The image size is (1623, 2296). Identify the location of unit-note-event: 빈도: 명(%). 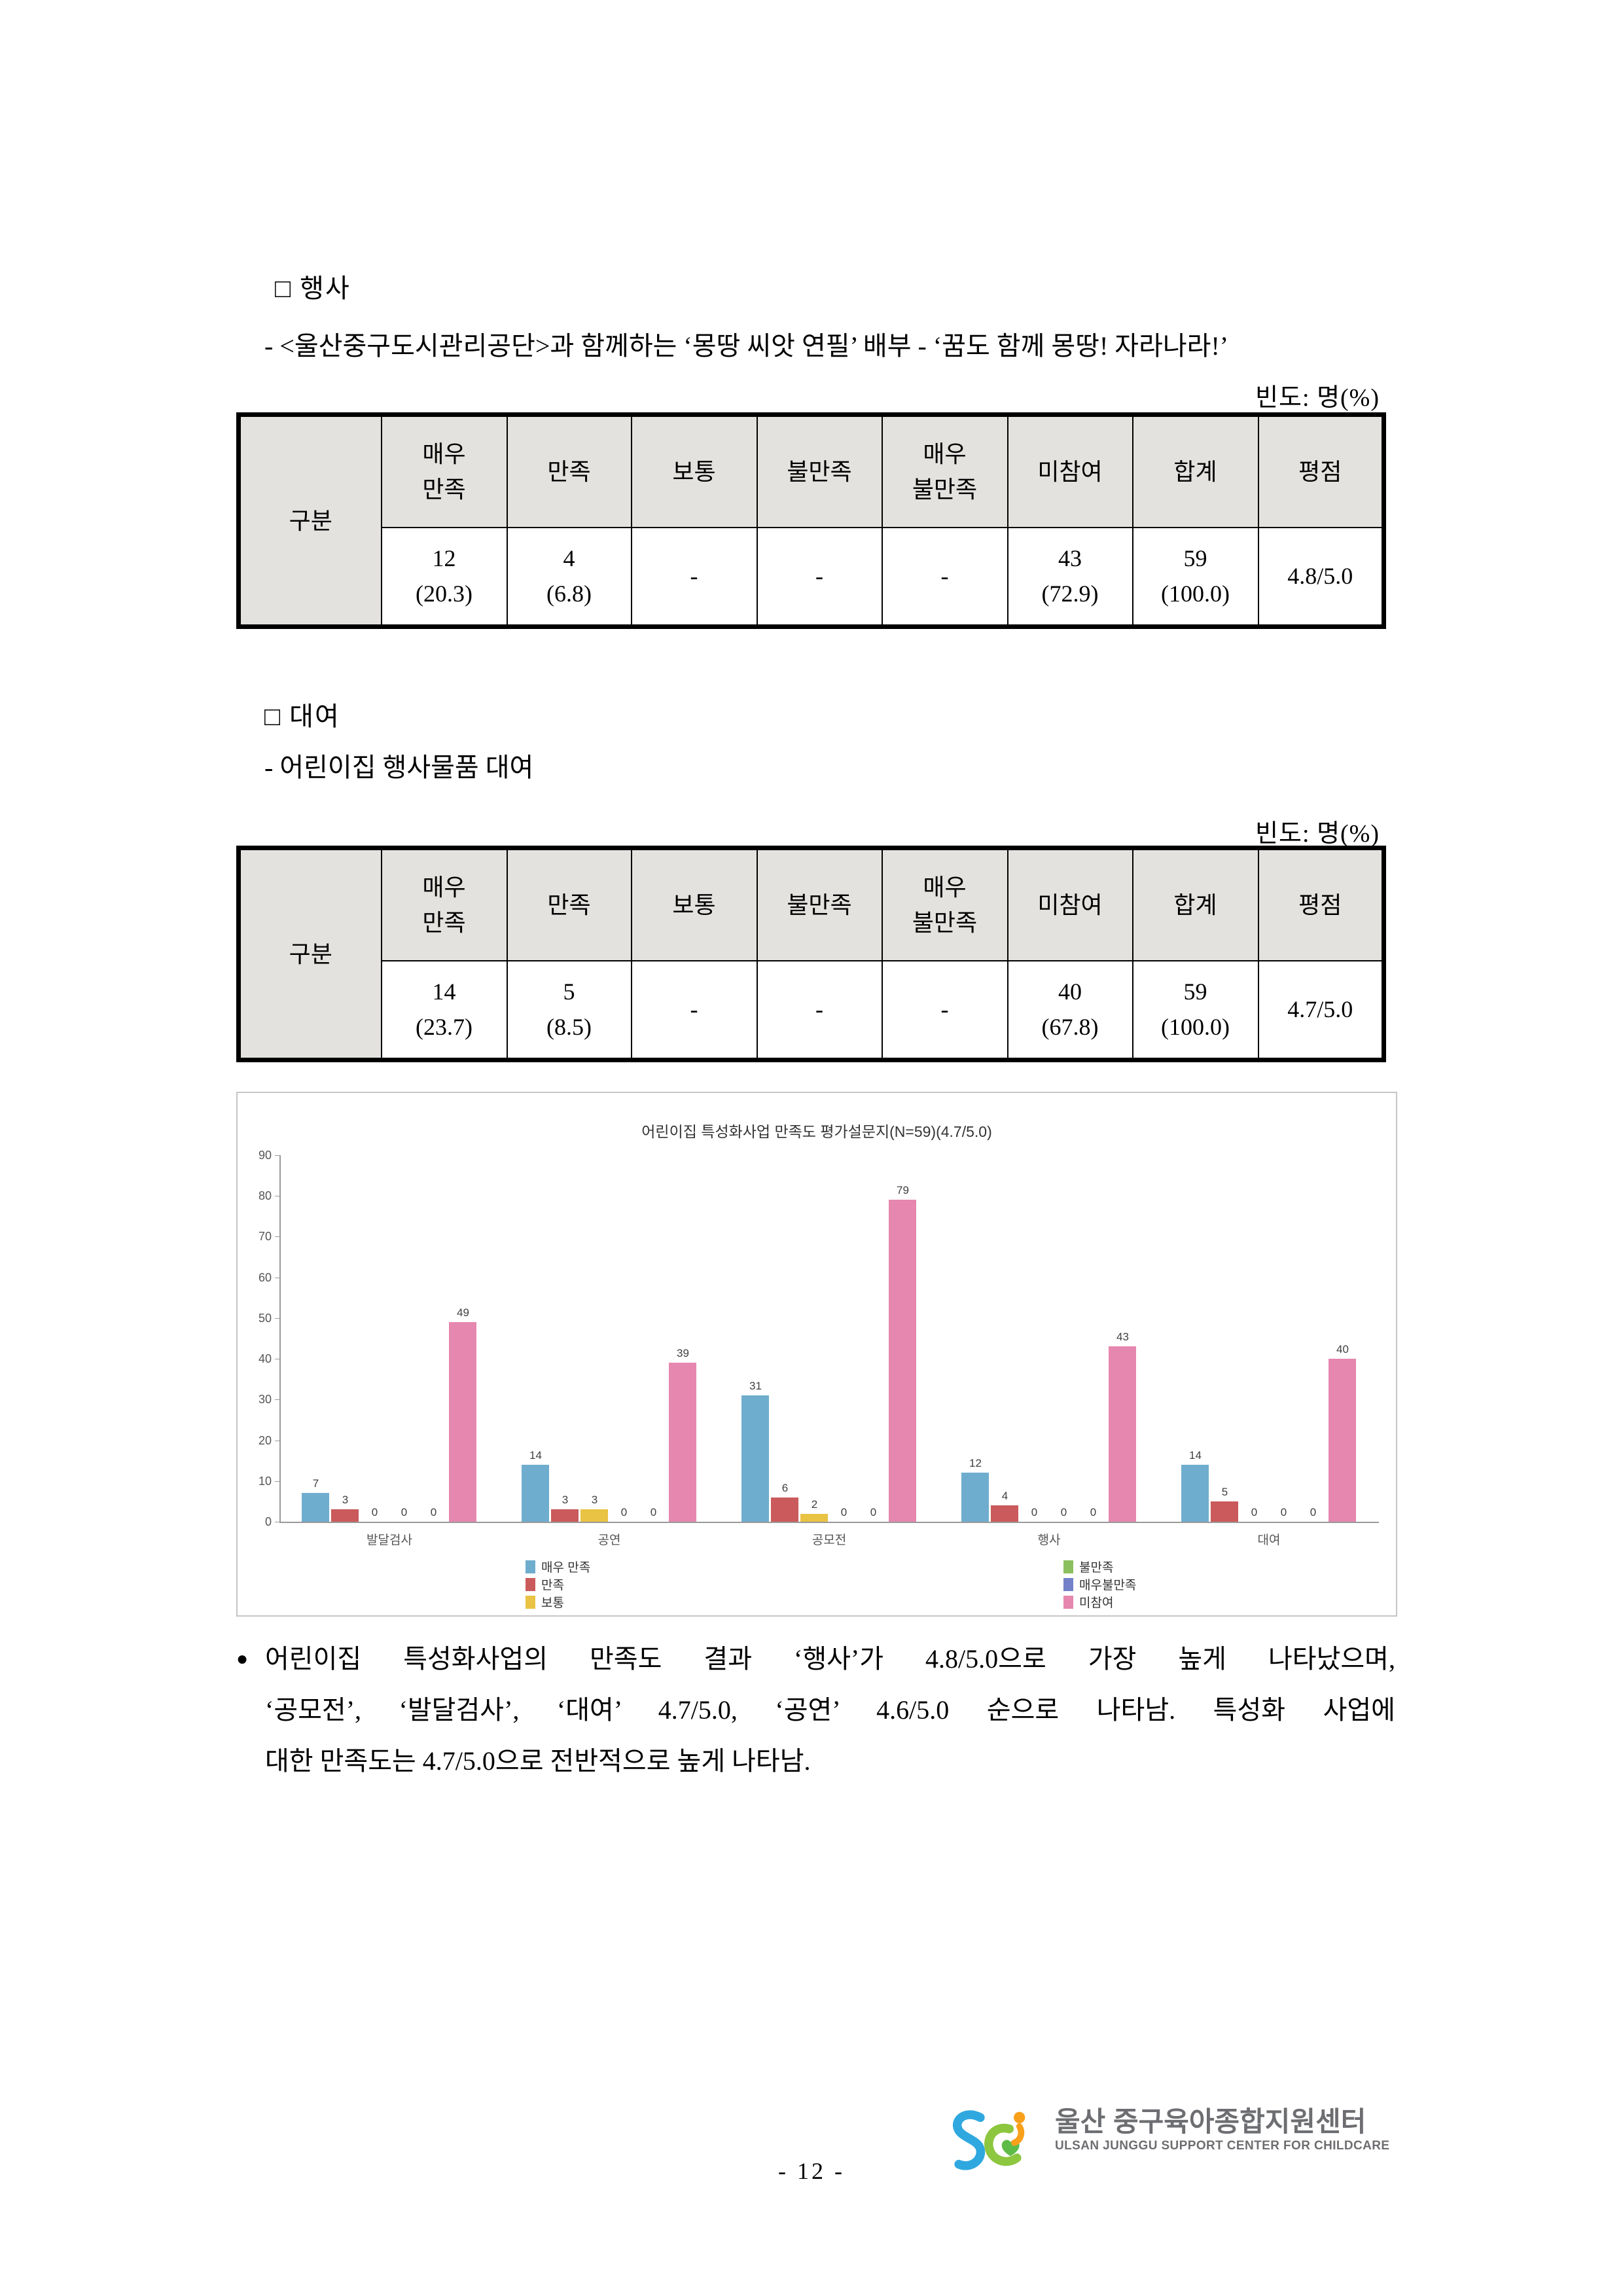
(1317, 398).